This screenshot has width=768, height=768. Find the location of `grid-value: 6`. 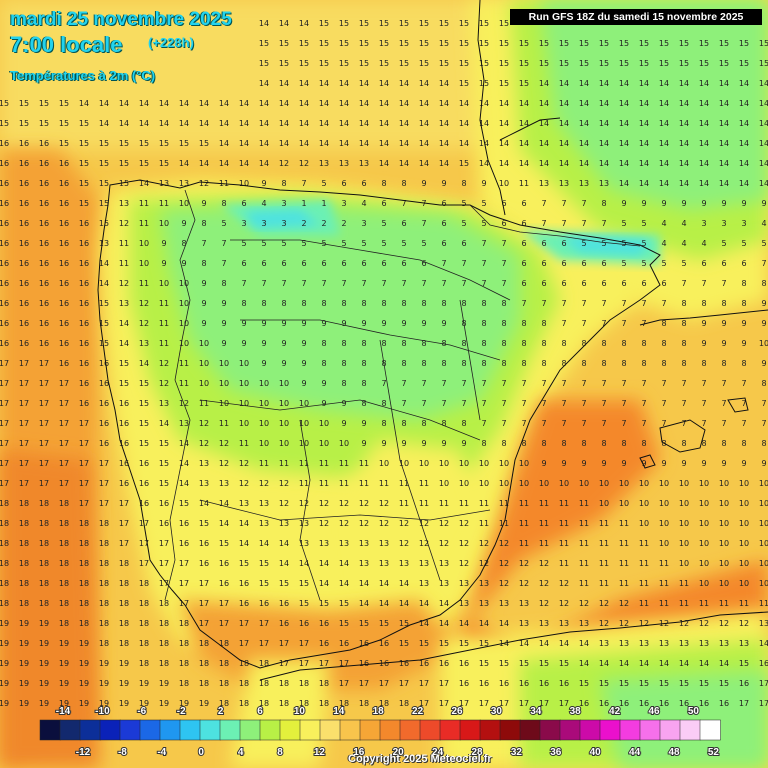

grid-value: 6 is located at coordinates (563, 283).